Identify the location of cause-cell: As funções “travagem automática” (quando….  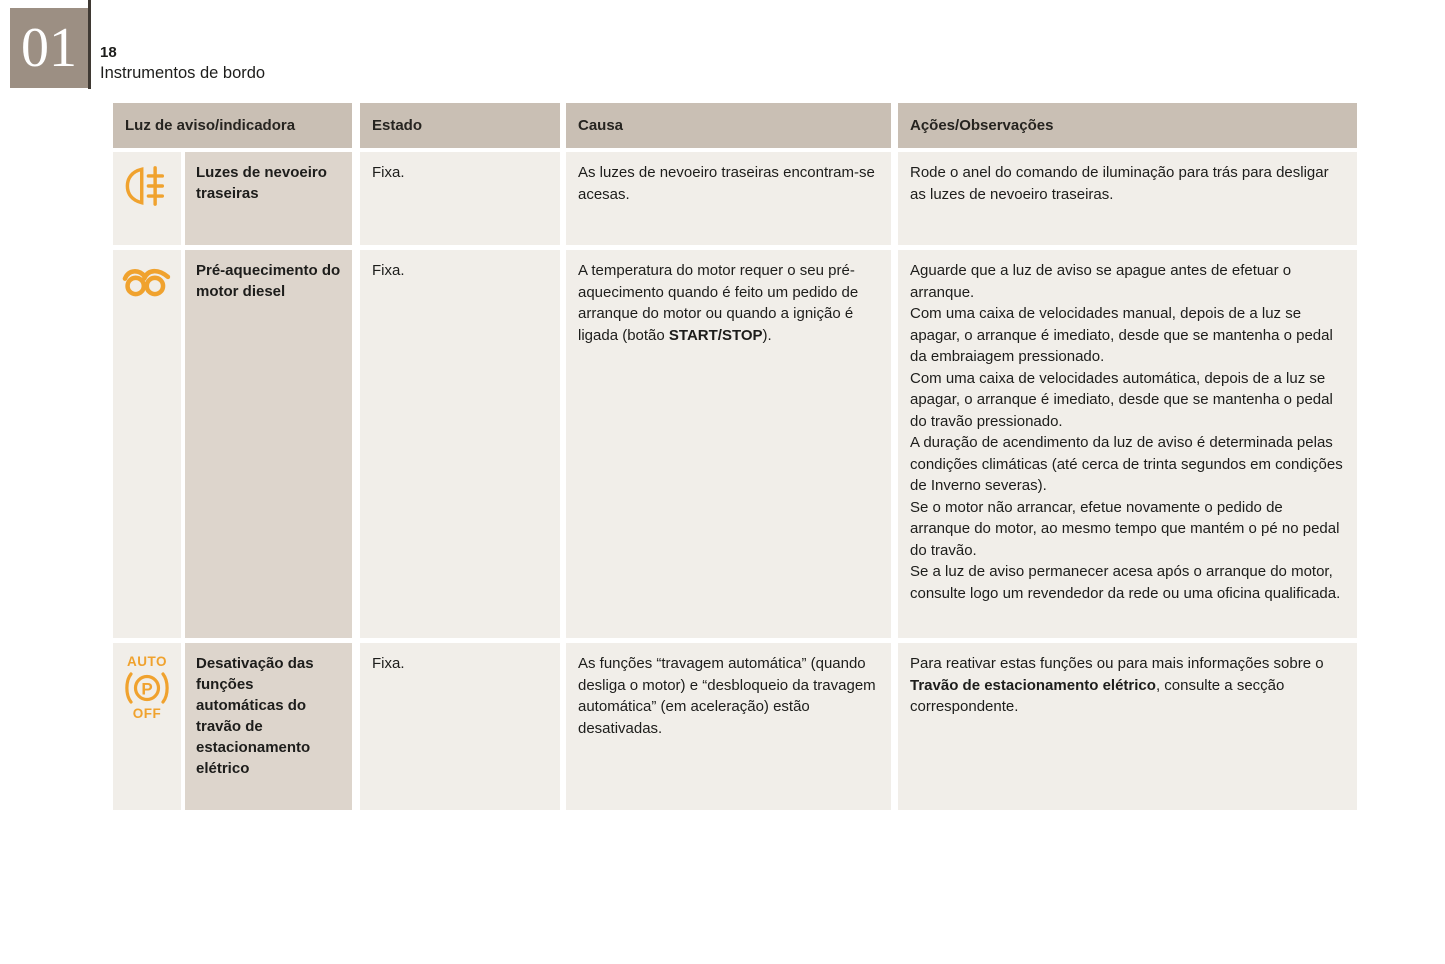
(728, 726).